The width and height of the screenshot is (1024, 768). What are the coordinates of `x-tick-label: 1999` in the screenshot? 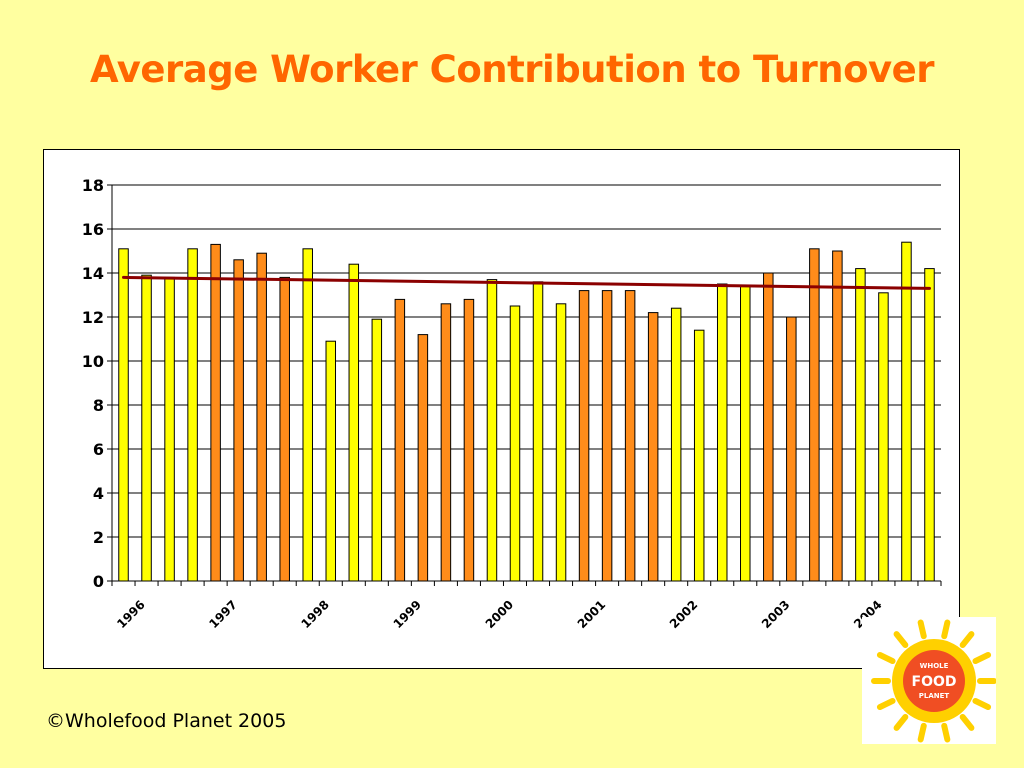 It's located at (408, 615).